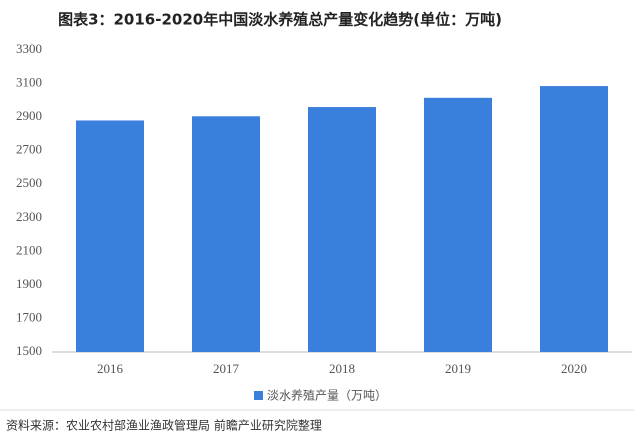  What do you see at coordinates (29, 182) in the screenshot?
I see `y-tick-label: 2500` at bounding box center [29, 182].